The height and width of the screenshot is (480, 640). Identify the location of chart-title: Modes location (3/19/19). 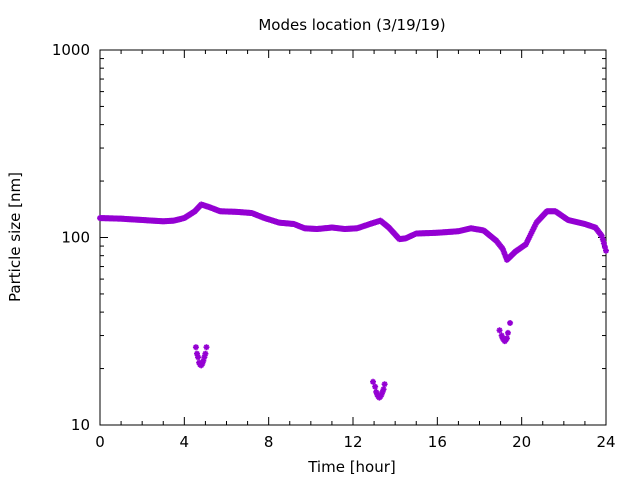
(351, 25).